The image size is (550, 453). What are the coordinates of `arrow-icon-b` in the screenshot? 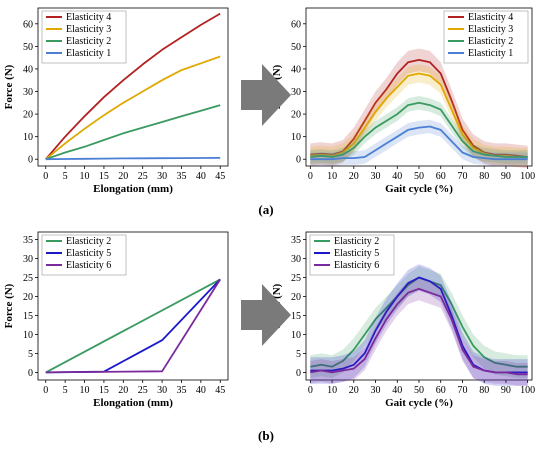 It's located at (266, 315).